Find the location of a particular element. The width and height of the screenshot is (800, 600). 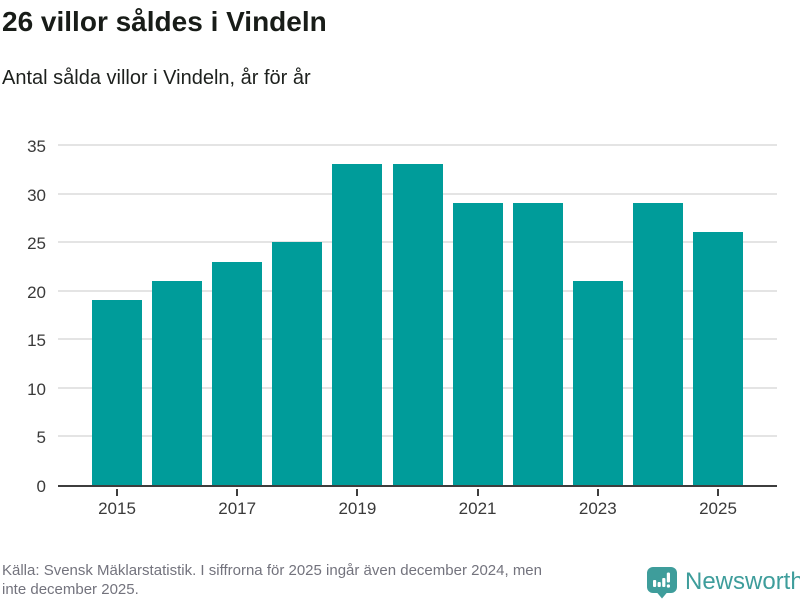

x-tick-2023 is located at coordinates (597, 492).